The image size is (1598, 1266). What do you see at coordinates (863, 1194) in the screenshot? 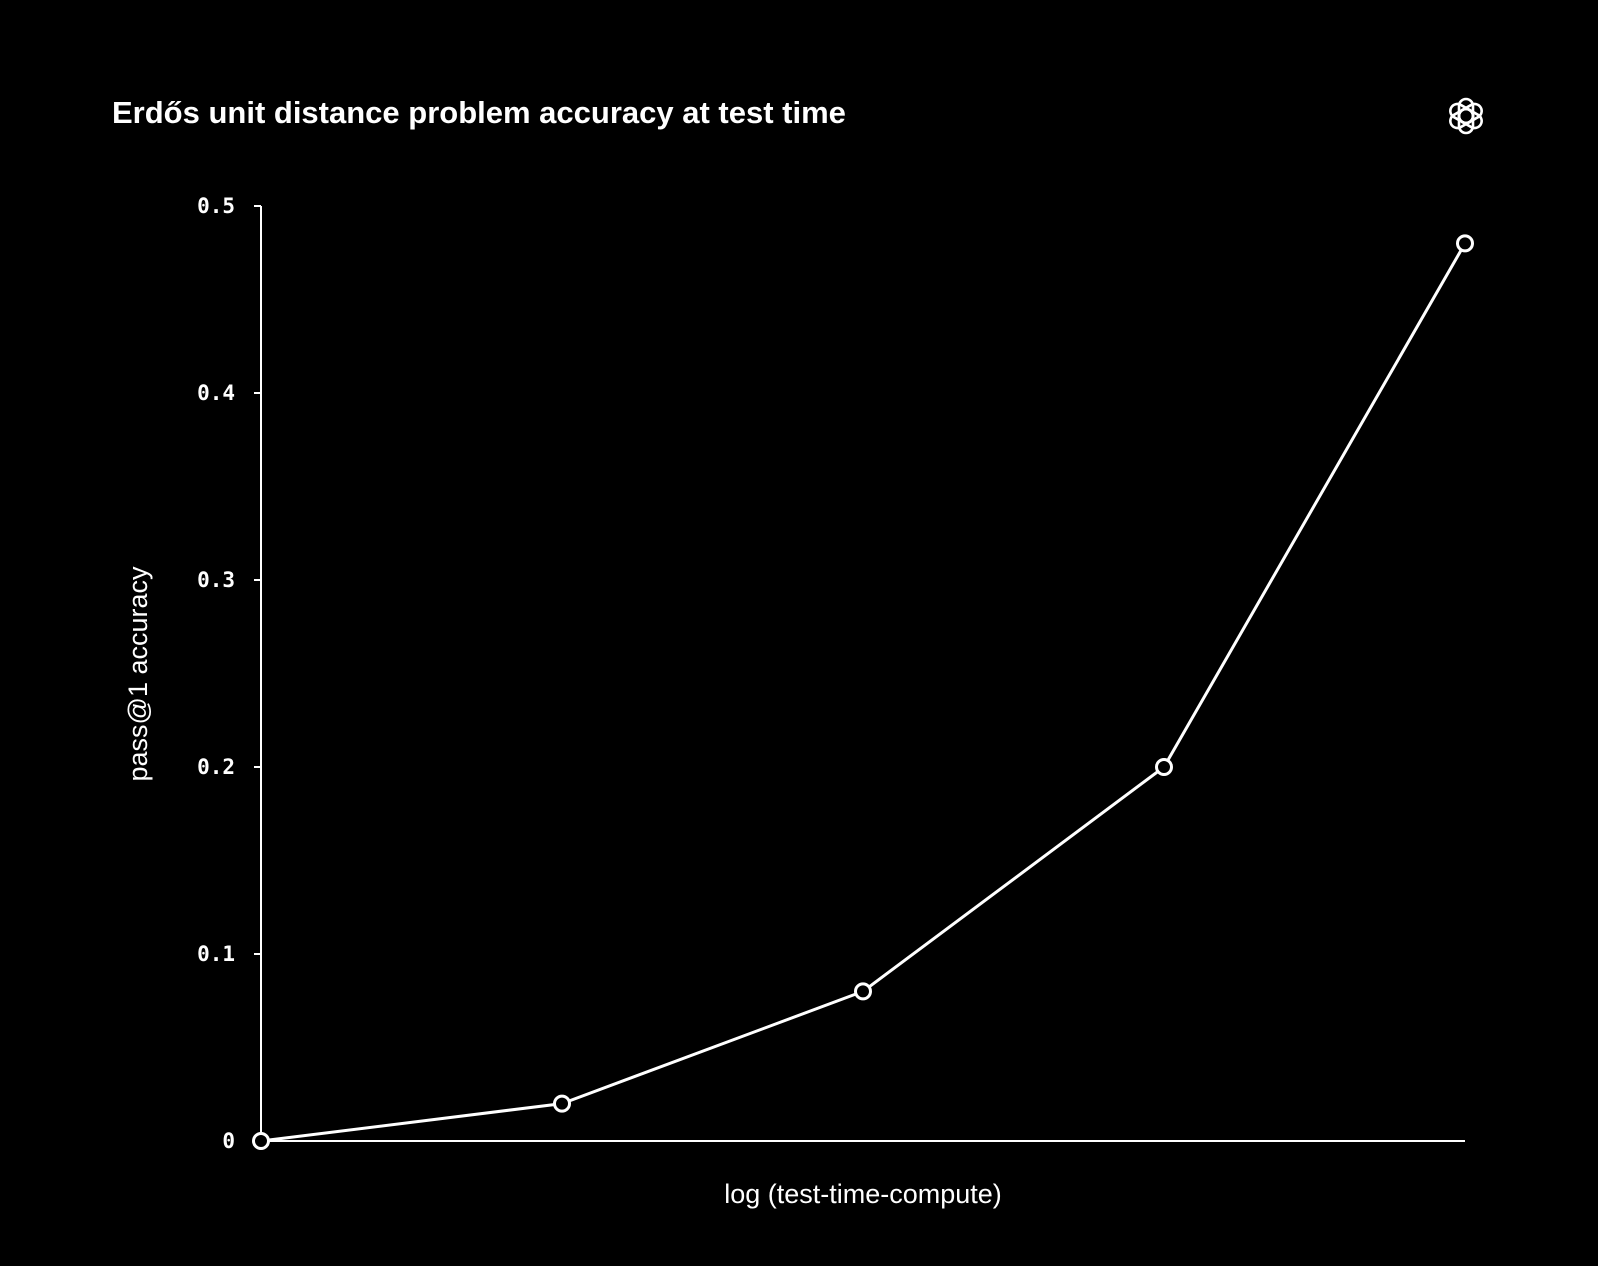
I see `x-axis-label: log (test-time-compute)` at bounding box center [863, 1194].